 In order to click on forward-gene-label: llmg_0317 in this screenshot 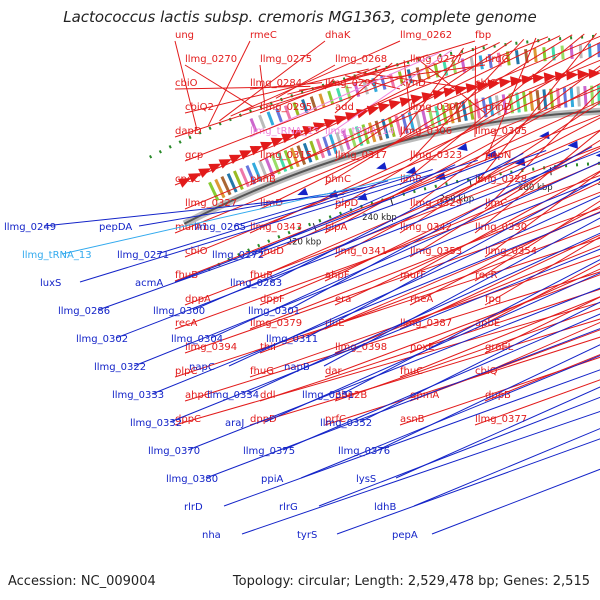, I will do `click(361, 155)`.